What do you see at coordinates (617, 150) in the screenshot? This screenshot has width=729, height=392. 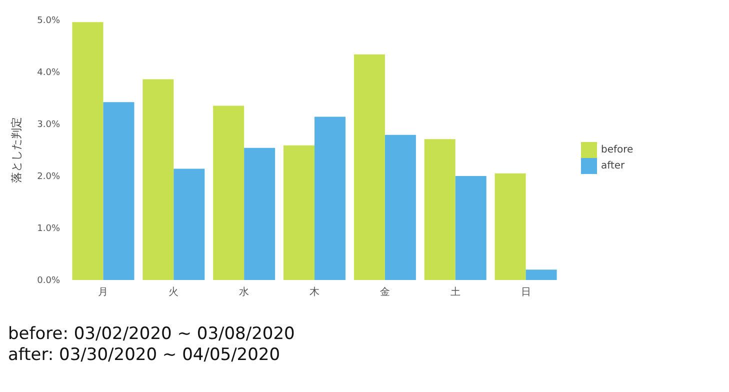 I see `legend-label: before` at bounding box center [617, 150].